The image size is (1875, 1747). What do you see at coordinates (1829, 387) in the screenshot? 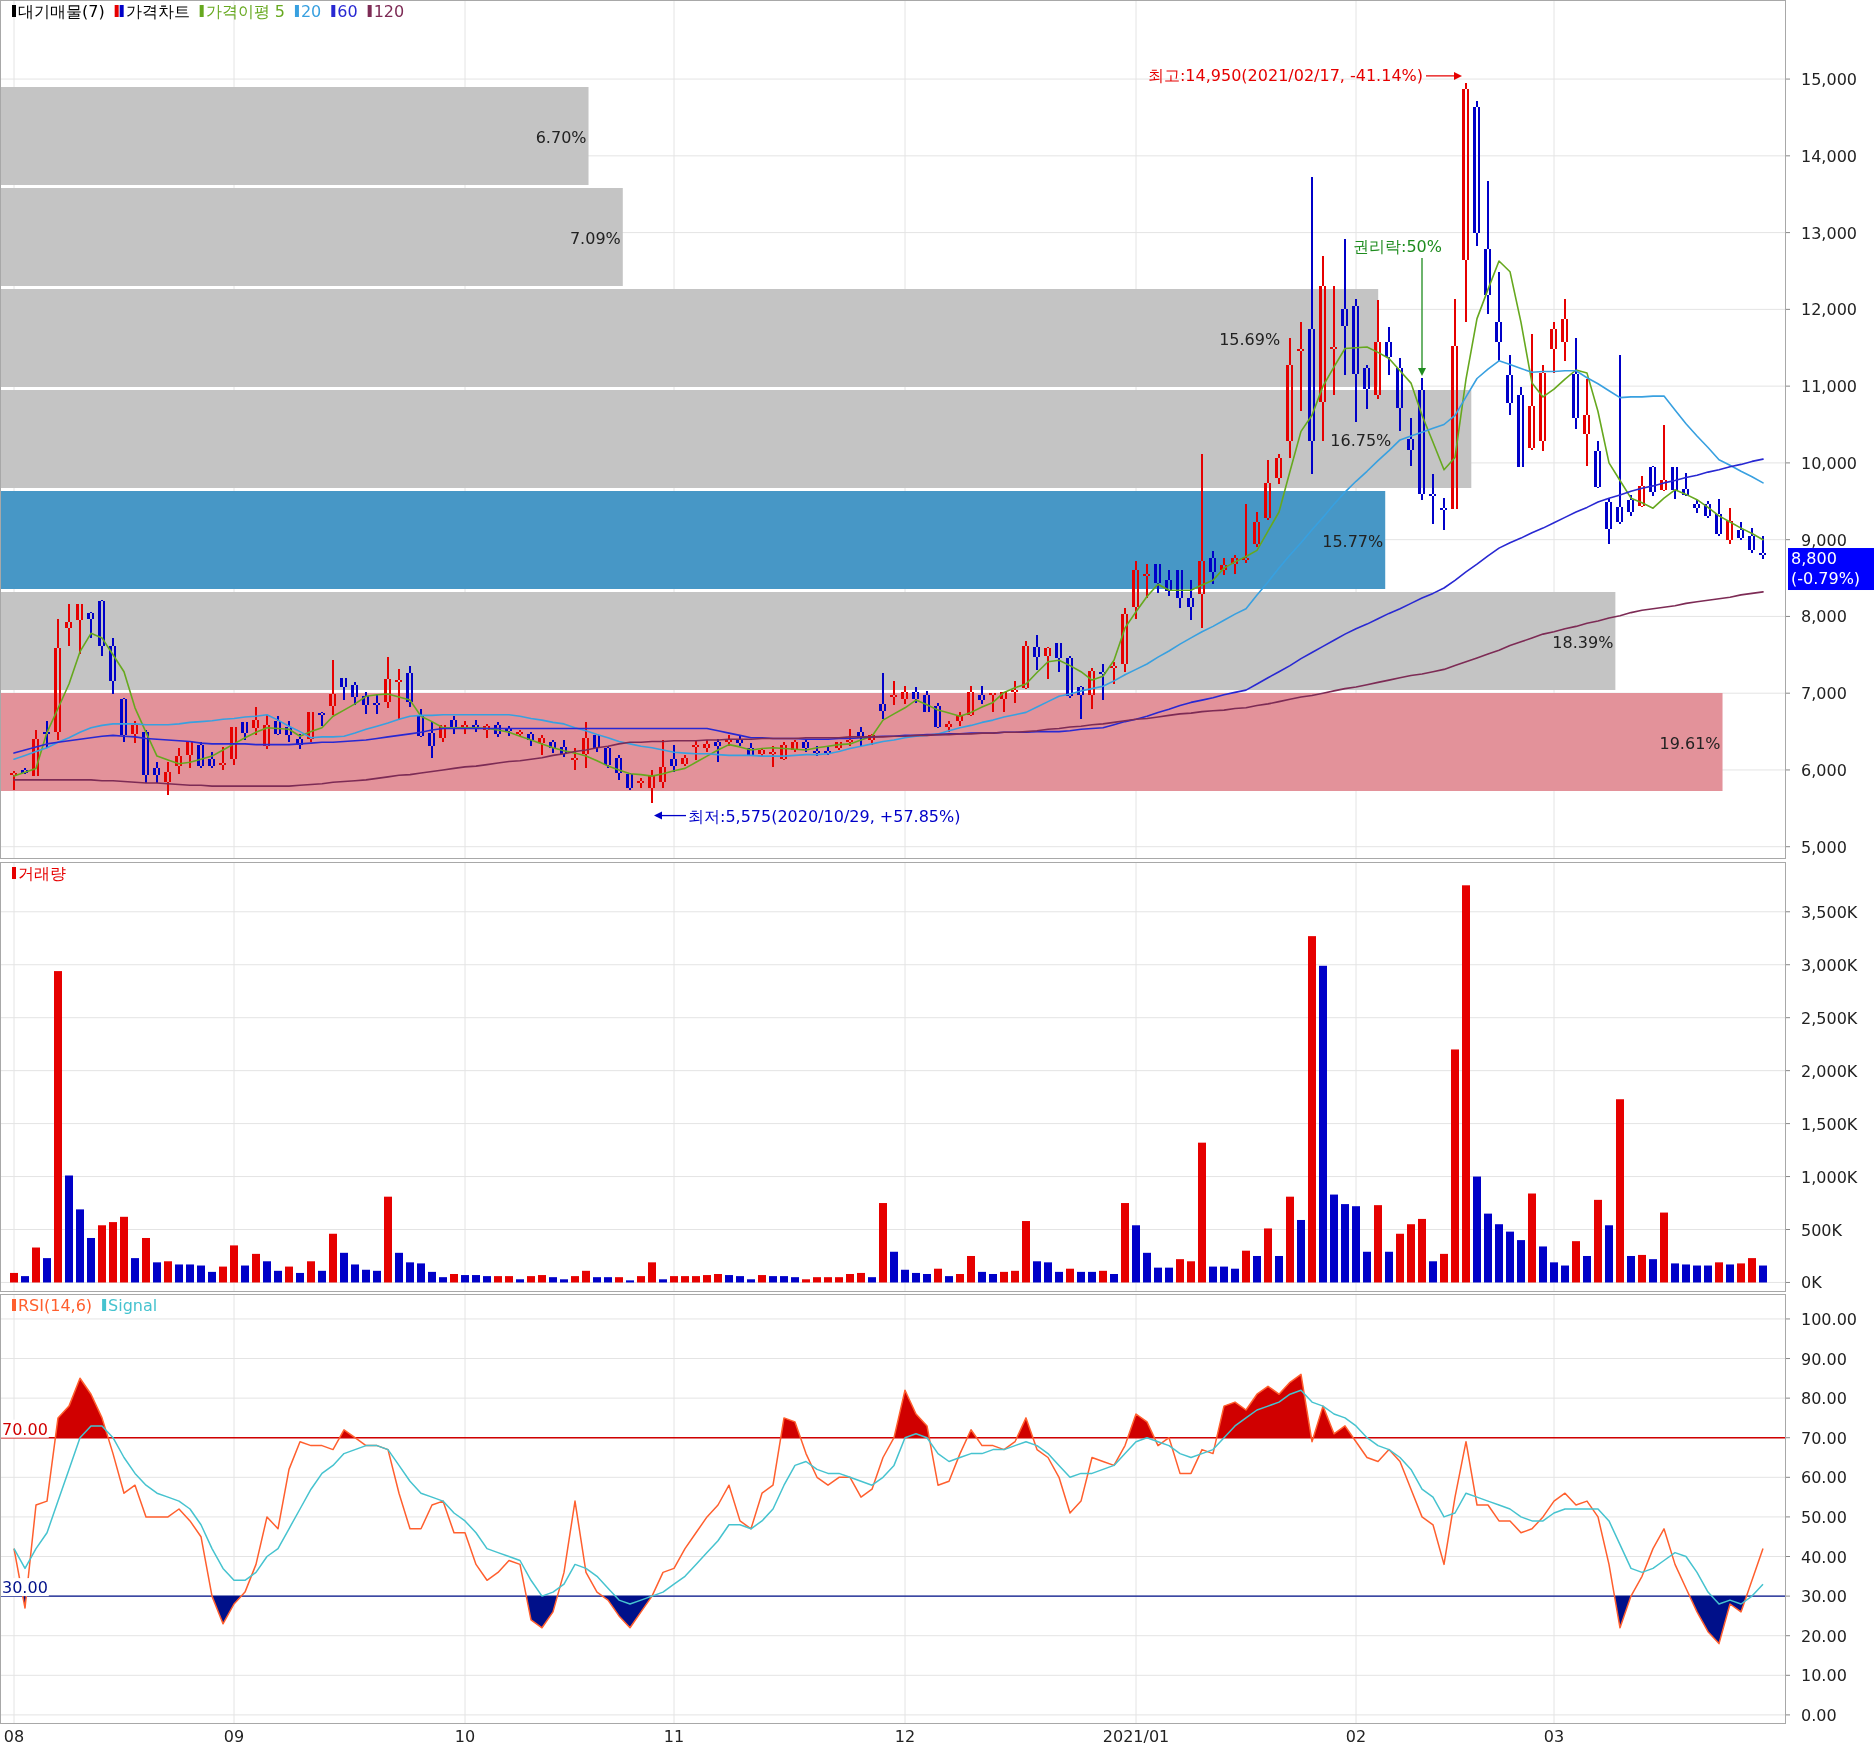
I see `y-tick-label: 11,000` at bounding box center [1829, 387].